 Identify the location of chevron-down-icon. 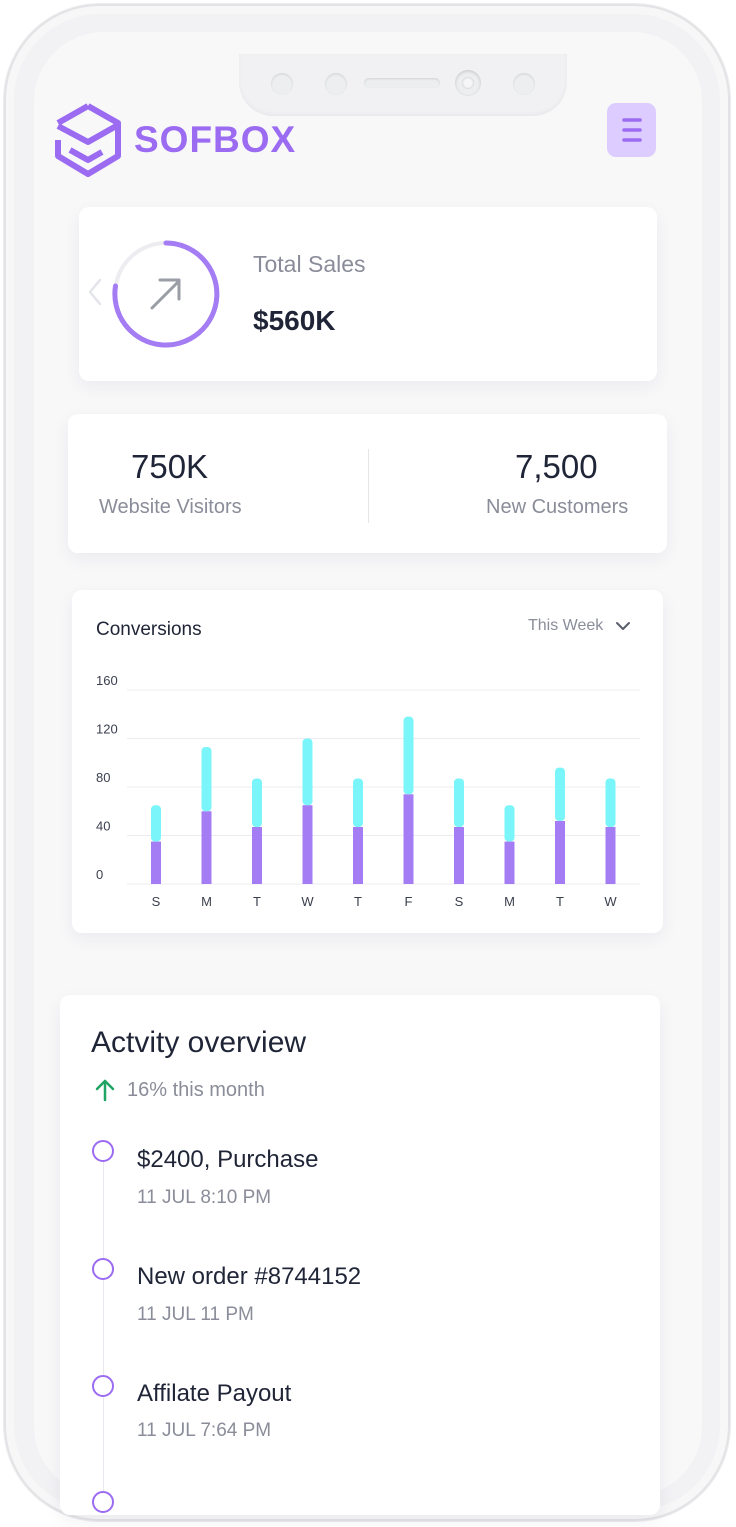
(623, 626).